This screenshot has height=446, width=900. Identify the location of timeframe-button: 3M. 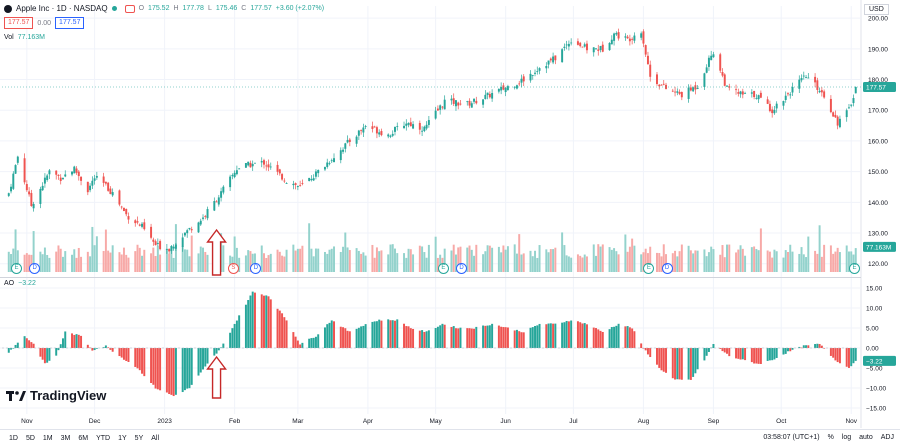
(65, 438).